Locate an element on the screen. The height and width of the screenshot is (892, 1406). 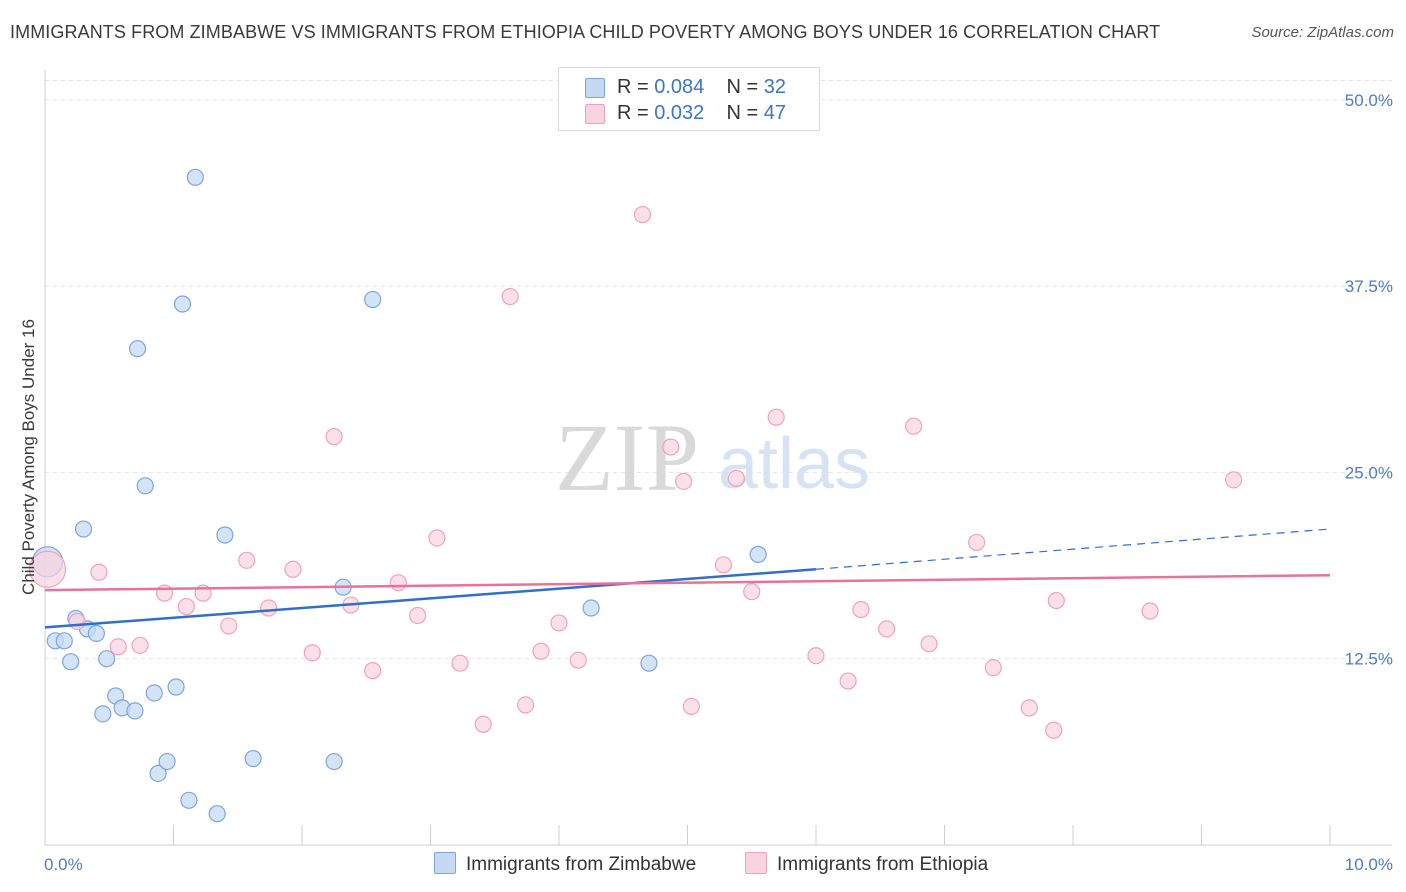
series-label-ethiopia: Immigrants from Ethiopia is located at coordinates (883, 864).